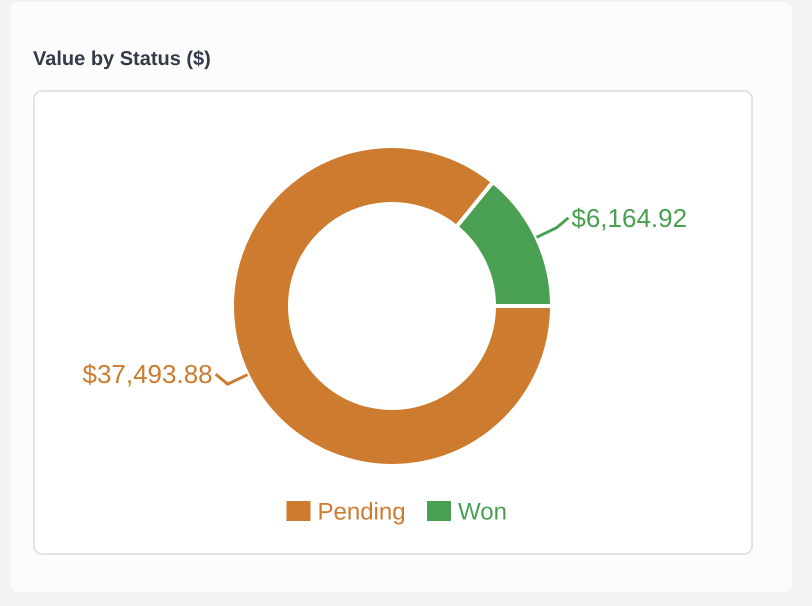  Describe the element at coordinates (629, 217) in the screenshot. I see `data-label: $6,164.92` at that location.